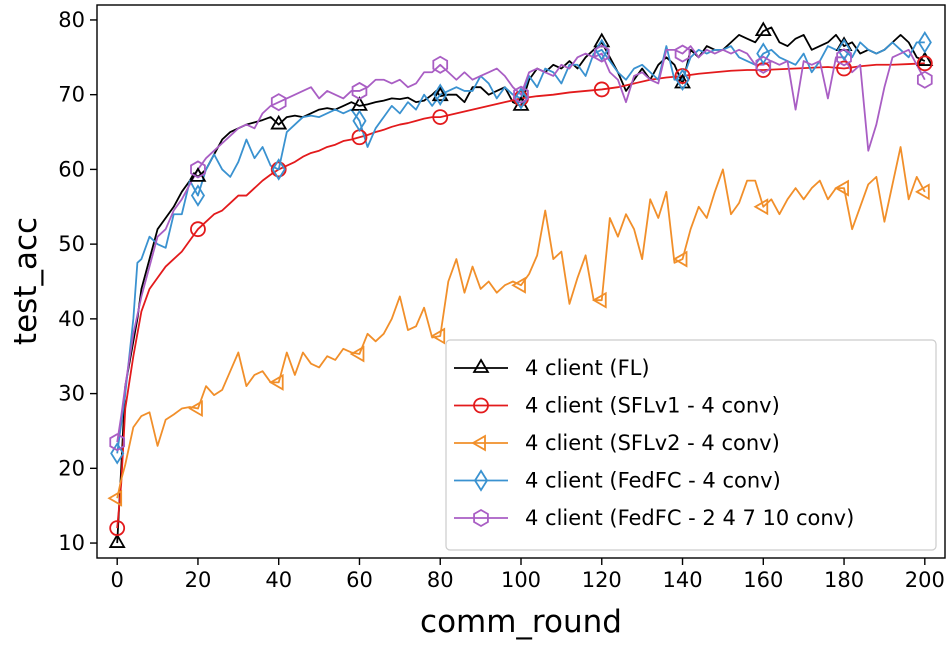 The image size is (950, 646). I want to click on legend-item-4-client-fl: 4 client (FL), so click(552, 368).